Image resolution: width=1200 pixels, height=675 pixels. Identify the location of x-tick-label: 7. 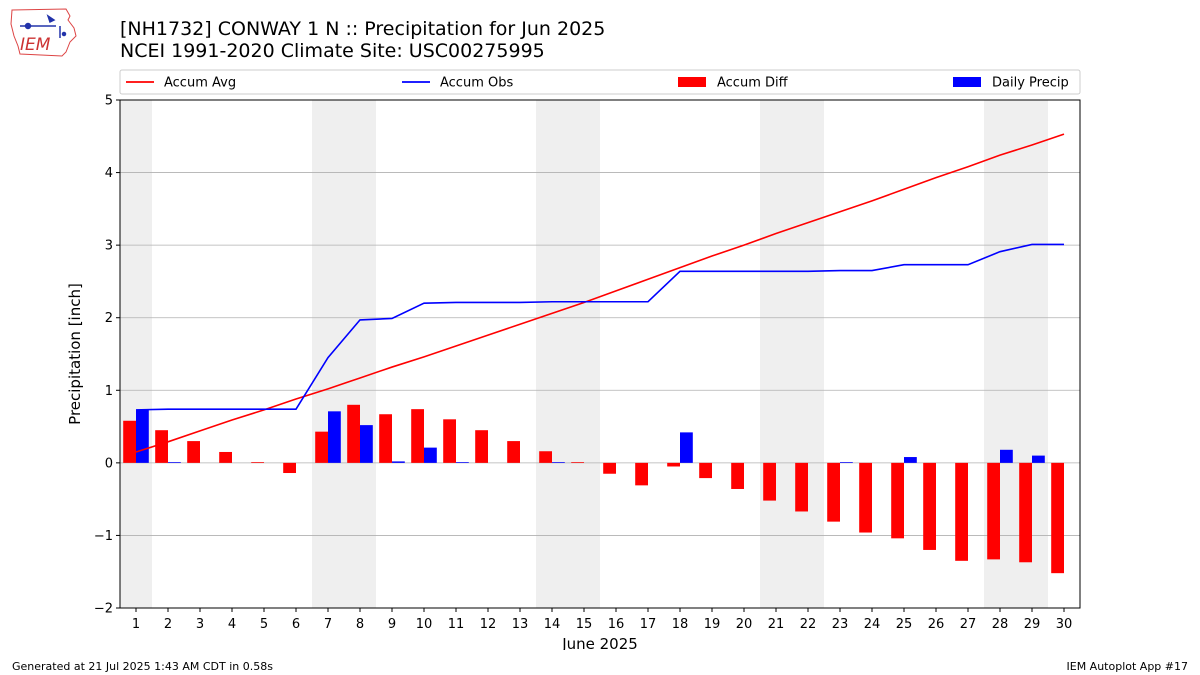
(328, 624).